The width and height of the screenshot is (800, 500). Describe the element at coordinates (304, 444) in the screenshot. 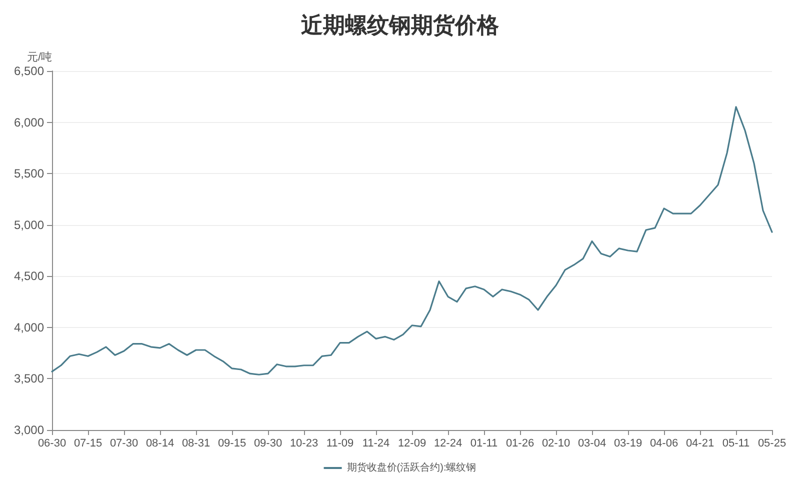

I see `x-tick-label: 10-23` at that location.